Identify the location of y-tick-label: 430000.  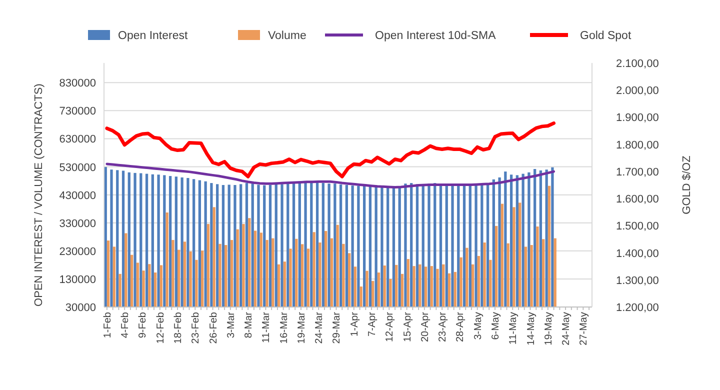
(77, 196).